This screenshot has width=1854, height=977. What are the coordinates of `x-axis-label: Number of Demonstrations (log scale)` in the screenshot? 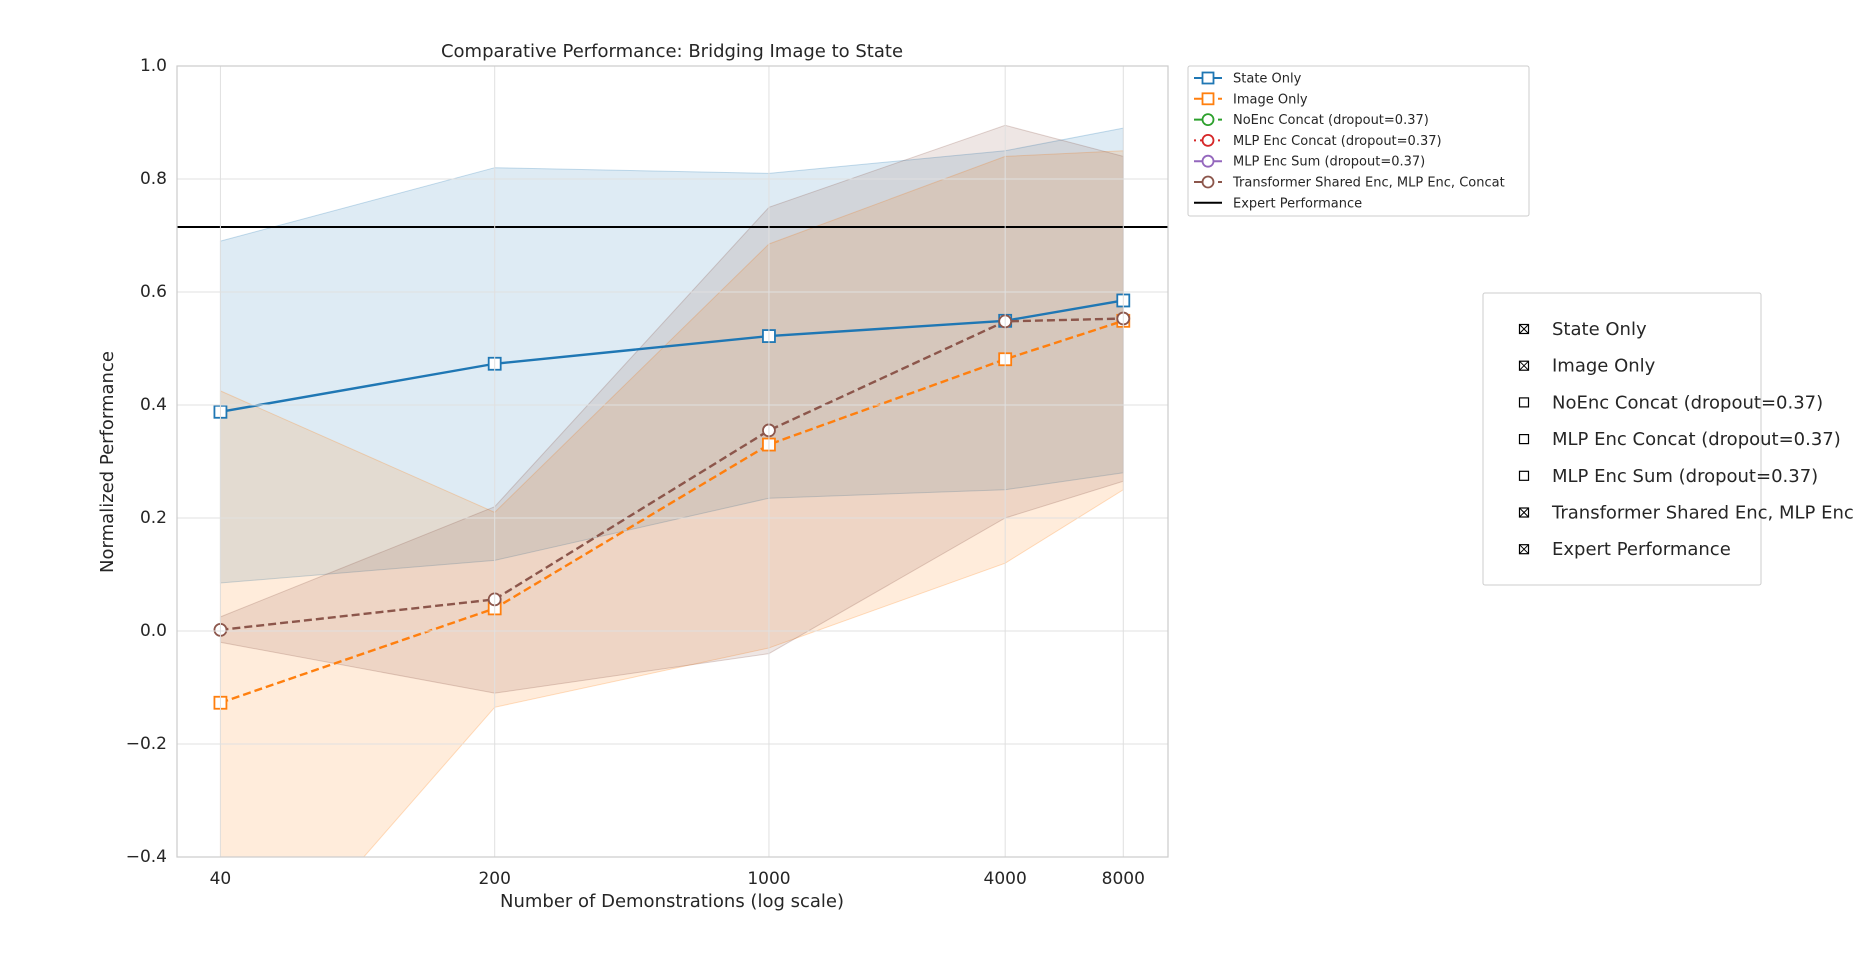 It's located at (672, 901).